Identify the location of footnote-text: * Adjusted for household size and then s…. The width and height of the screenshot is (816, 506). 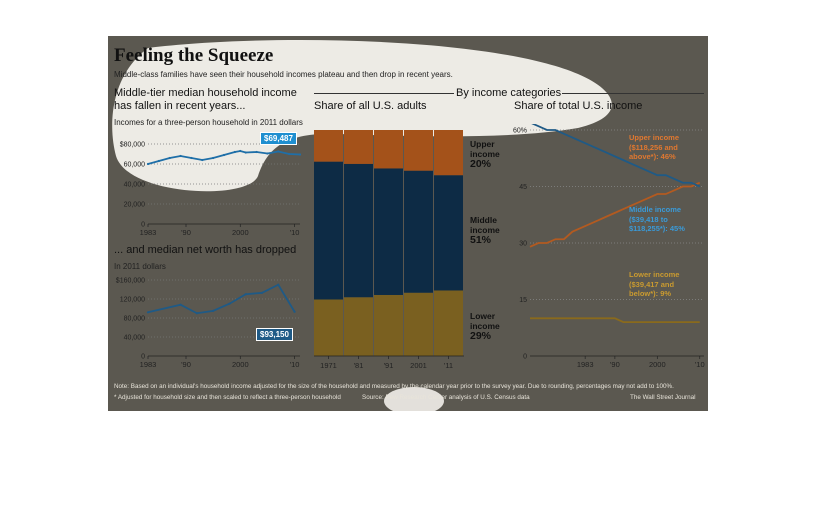
(227, 397).